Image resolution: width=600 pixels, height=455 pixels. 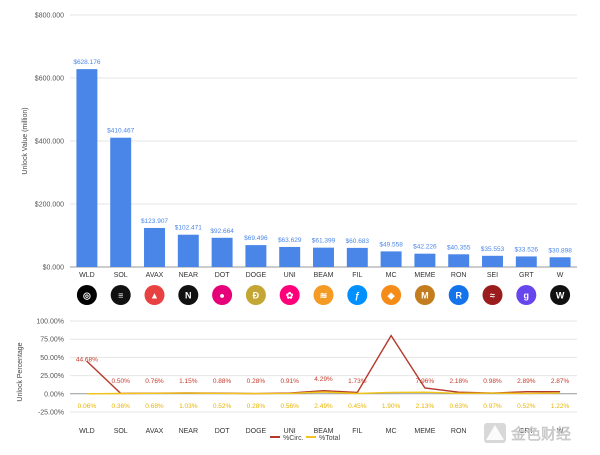 I want to click on sei-icon: ≈, so click(x=492, y=295).